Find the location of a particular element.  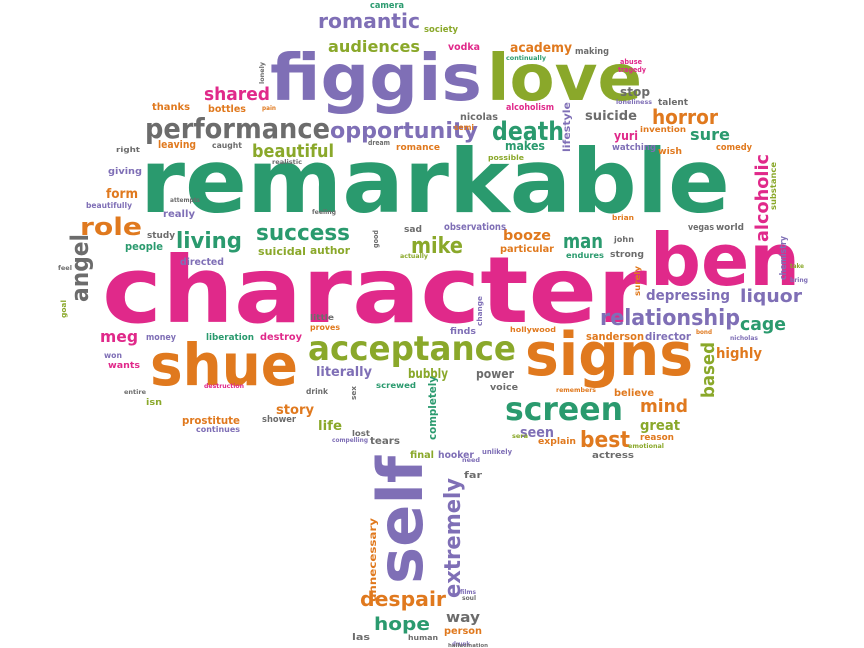

word-actress: actress is located at coordinates (613, 456).